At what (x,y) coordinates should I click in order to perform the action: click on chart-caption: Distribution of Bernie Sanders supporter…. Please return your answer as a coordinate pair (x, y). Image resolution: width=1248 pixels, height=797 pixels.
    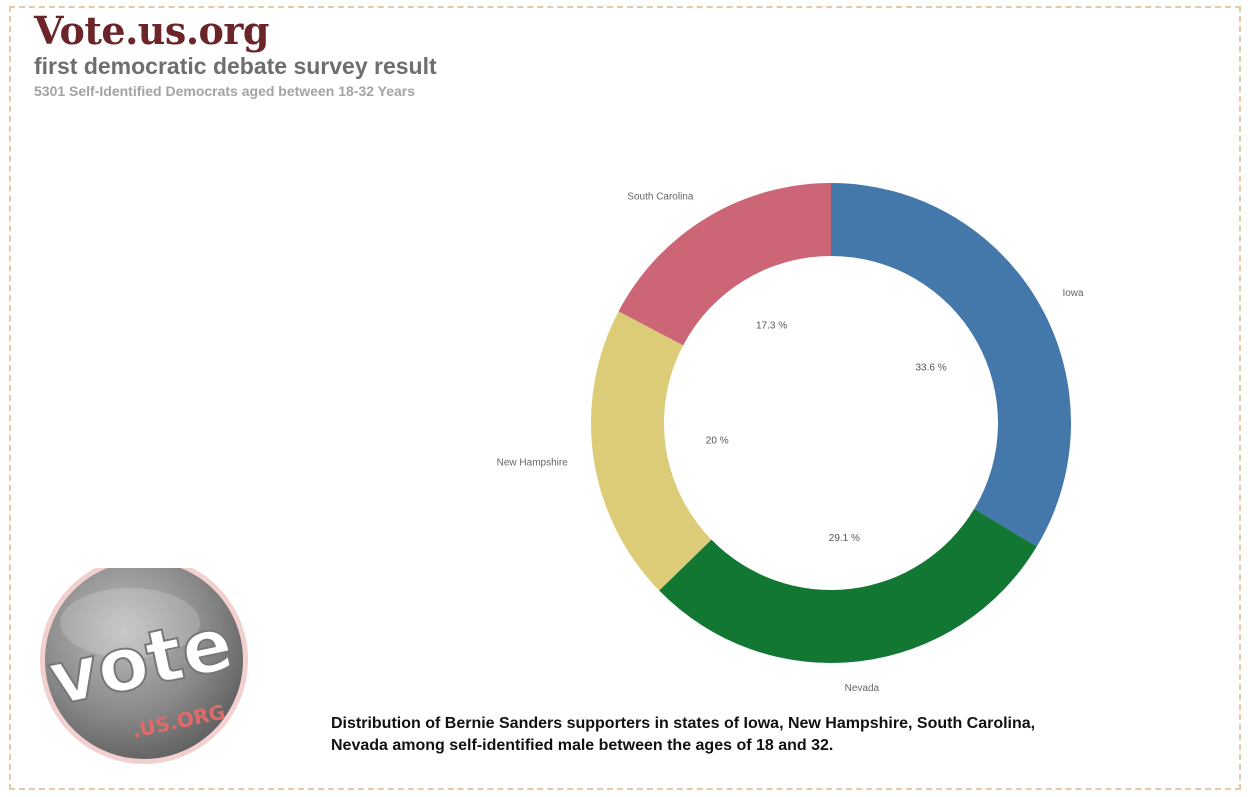
    Looking at the image, I should click on (781, 735).